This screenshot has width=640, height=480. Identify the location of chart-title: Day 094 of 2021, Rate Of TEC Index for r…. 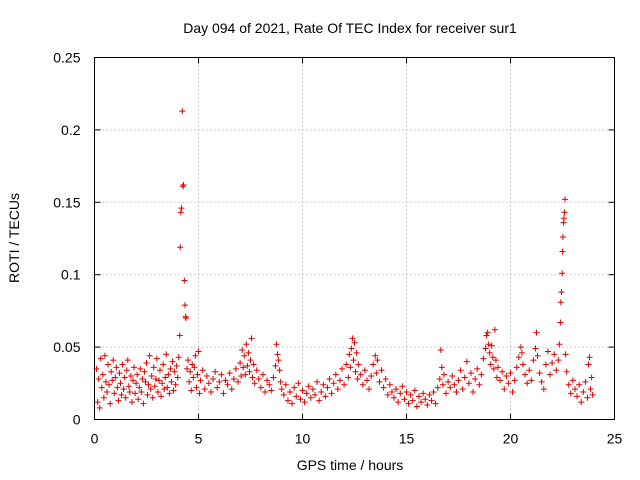
(350, 28).